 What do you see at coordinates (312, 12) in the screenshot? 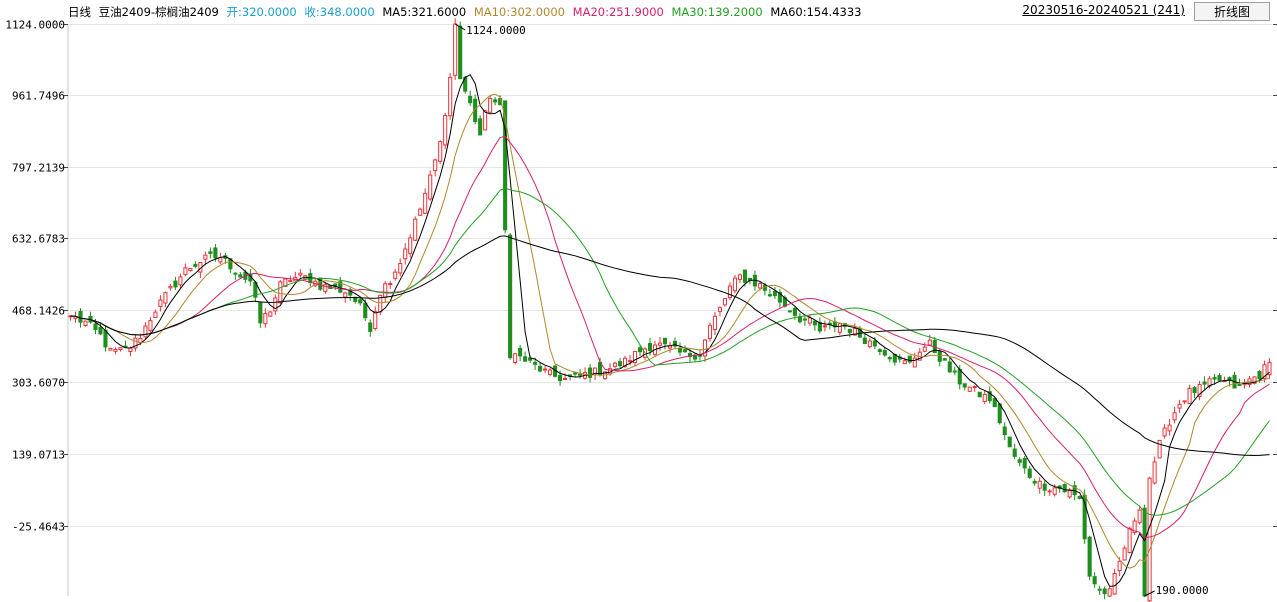
I see `close-label: 收:` at bounding box center [312, 12].